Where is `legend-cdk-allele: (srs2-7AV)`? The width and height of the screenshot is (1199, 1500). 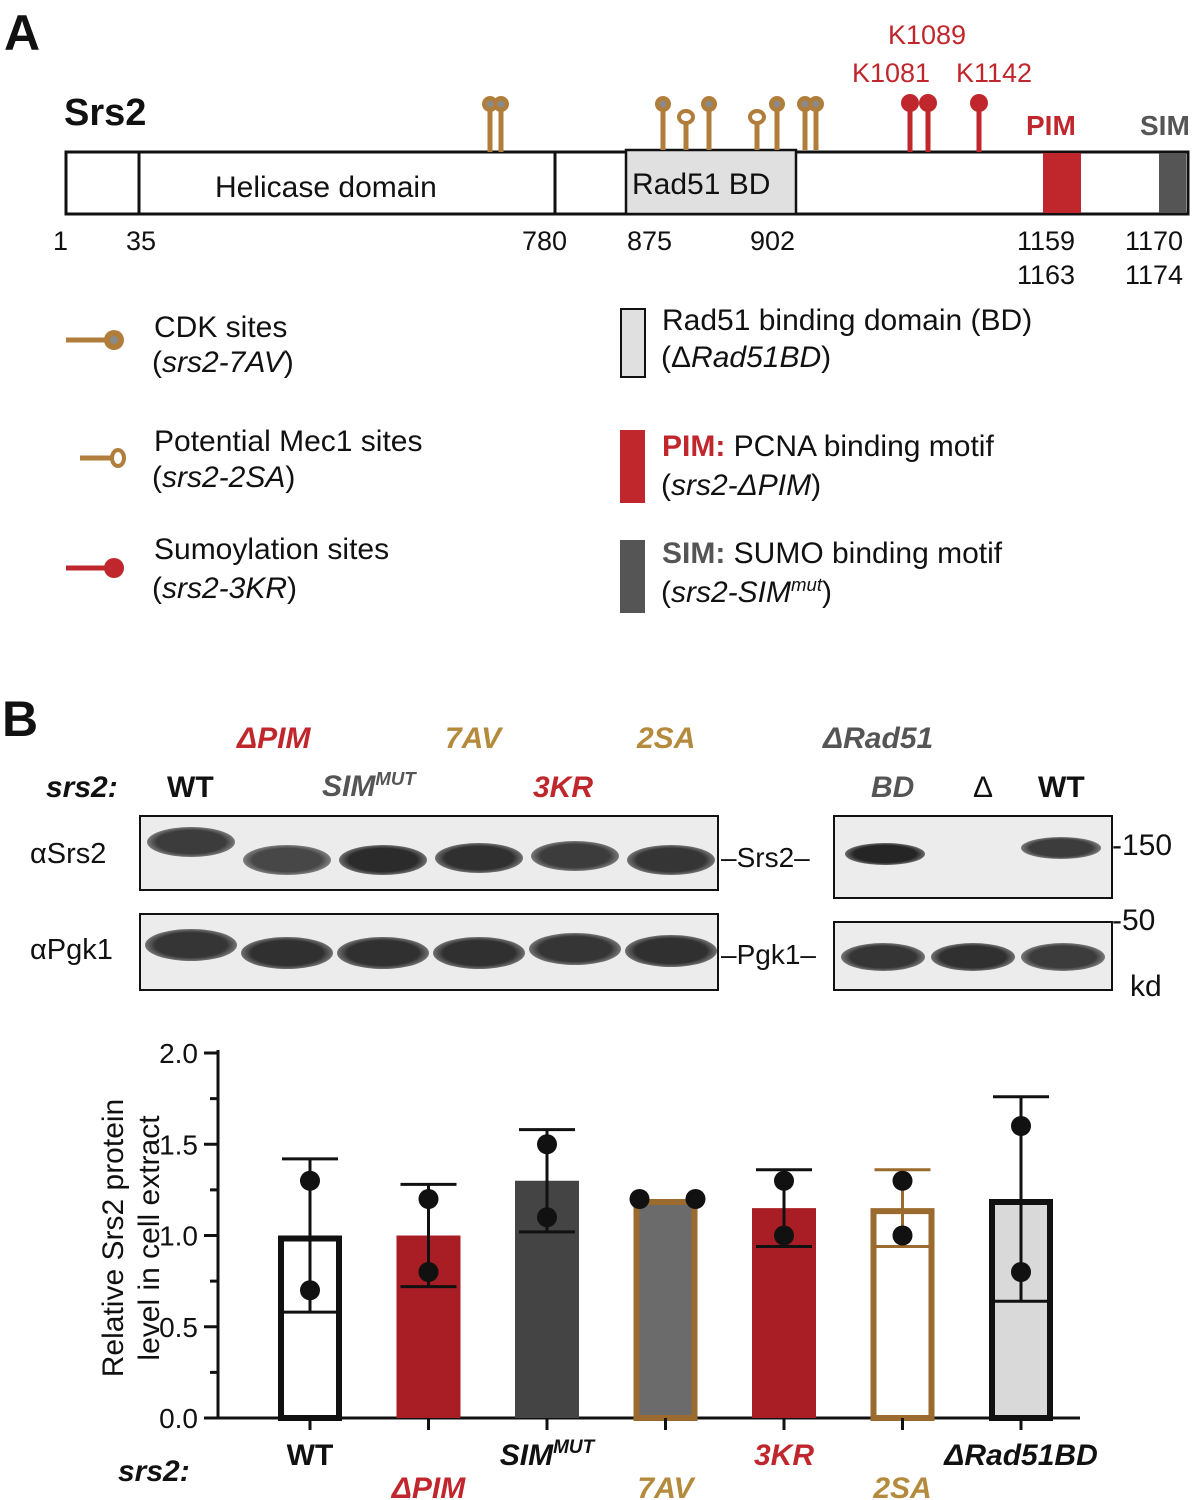 legend-cdk-allele: (srs2-7AV) is located at coordinates (223, 362).